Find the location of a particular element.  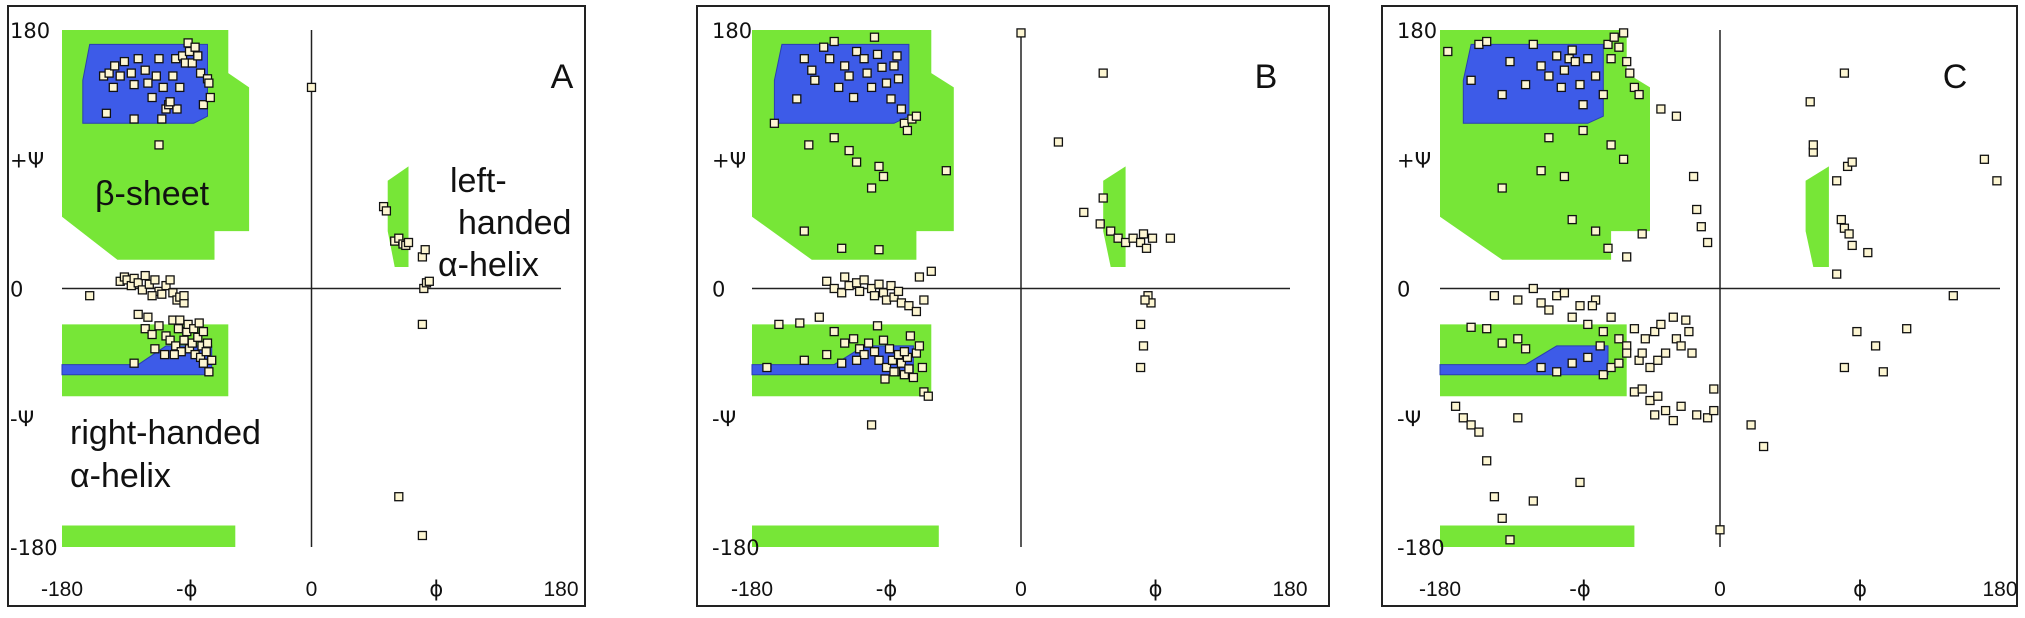

y-tick-label: 180 is located at coordinates (1417, 31).